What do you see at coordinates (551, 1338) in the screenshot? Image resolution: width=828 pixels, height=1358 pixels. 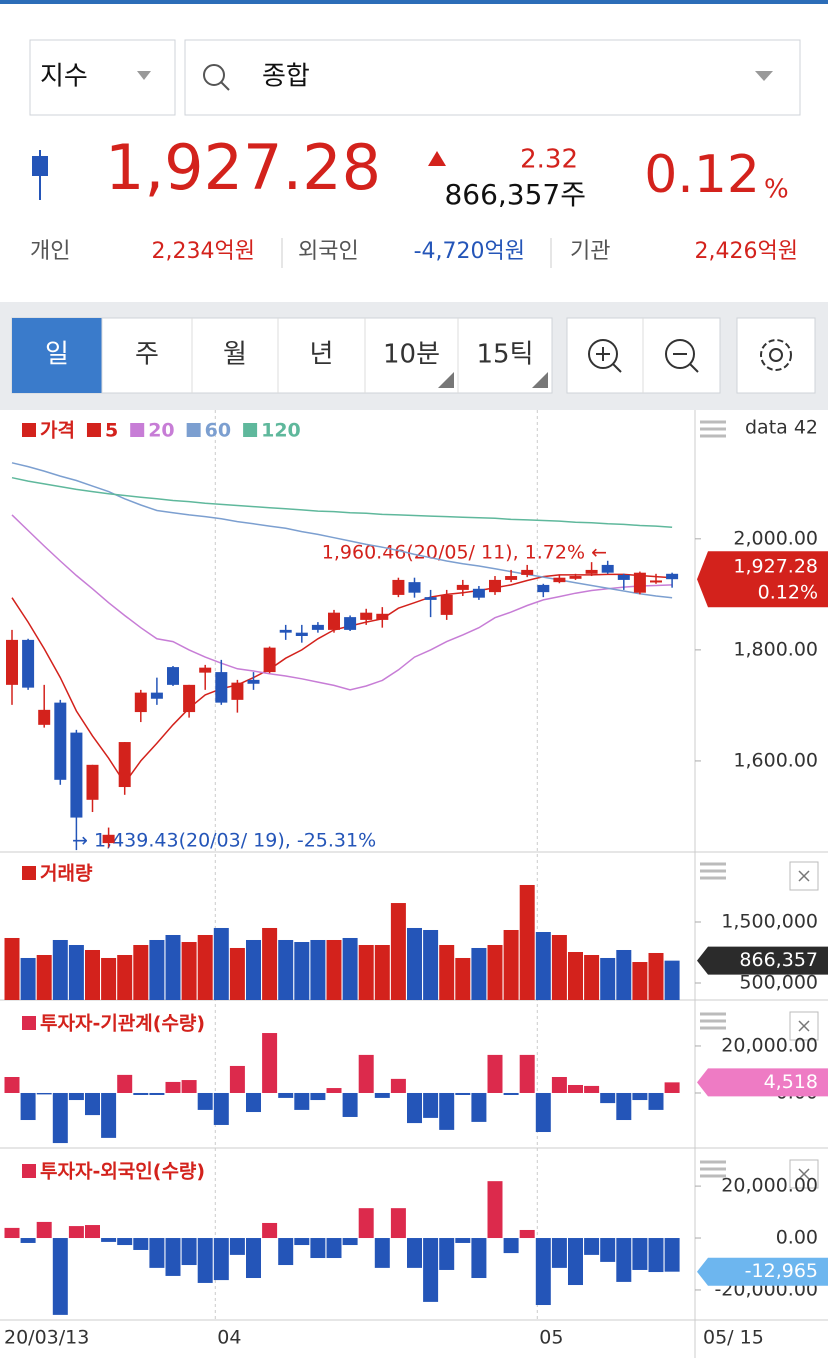 I see `x-tick-label: 05` at bounding box center [551, 1338].